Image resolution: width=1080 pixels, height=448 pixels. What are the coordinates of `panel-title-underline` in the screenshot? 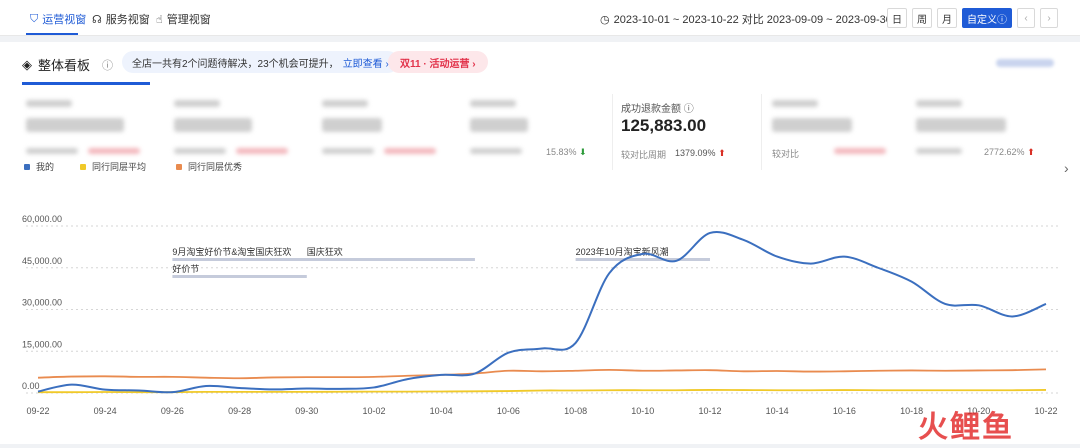 It's located at (86, 83).